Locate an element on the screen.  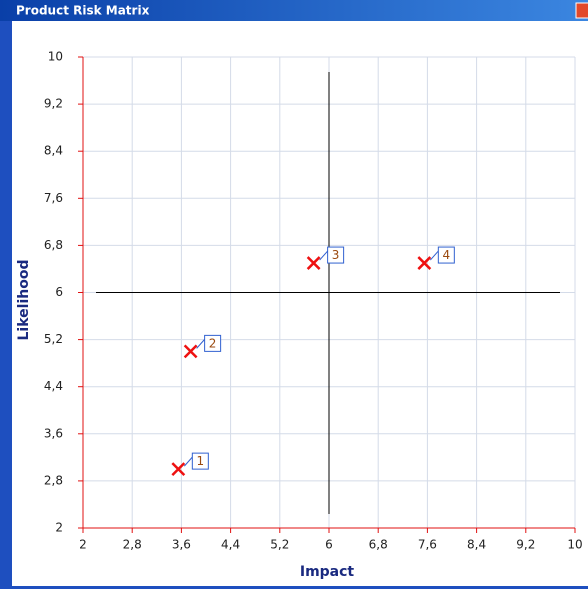
point-label: 4 is located at coordinates (447, 255).